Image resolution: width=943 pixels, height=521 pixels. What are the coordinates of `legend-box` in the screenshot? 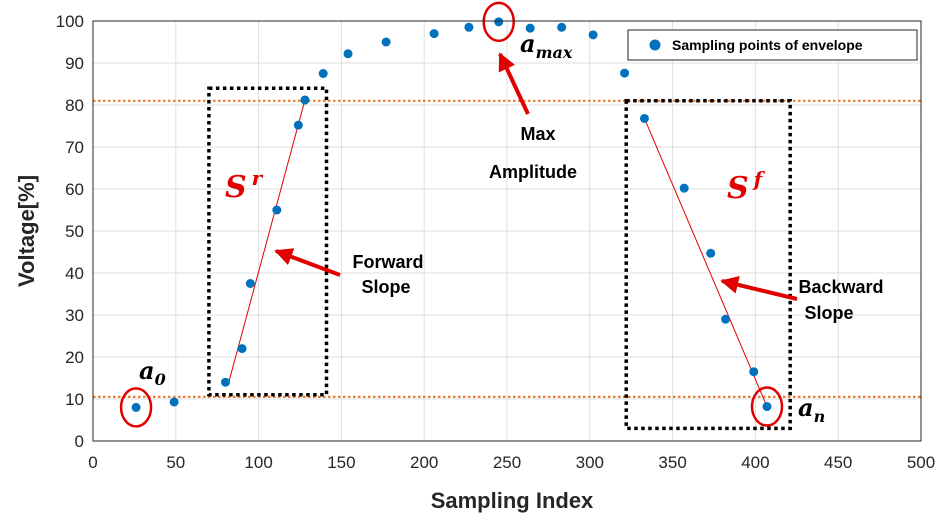 It's located at (772, 45).